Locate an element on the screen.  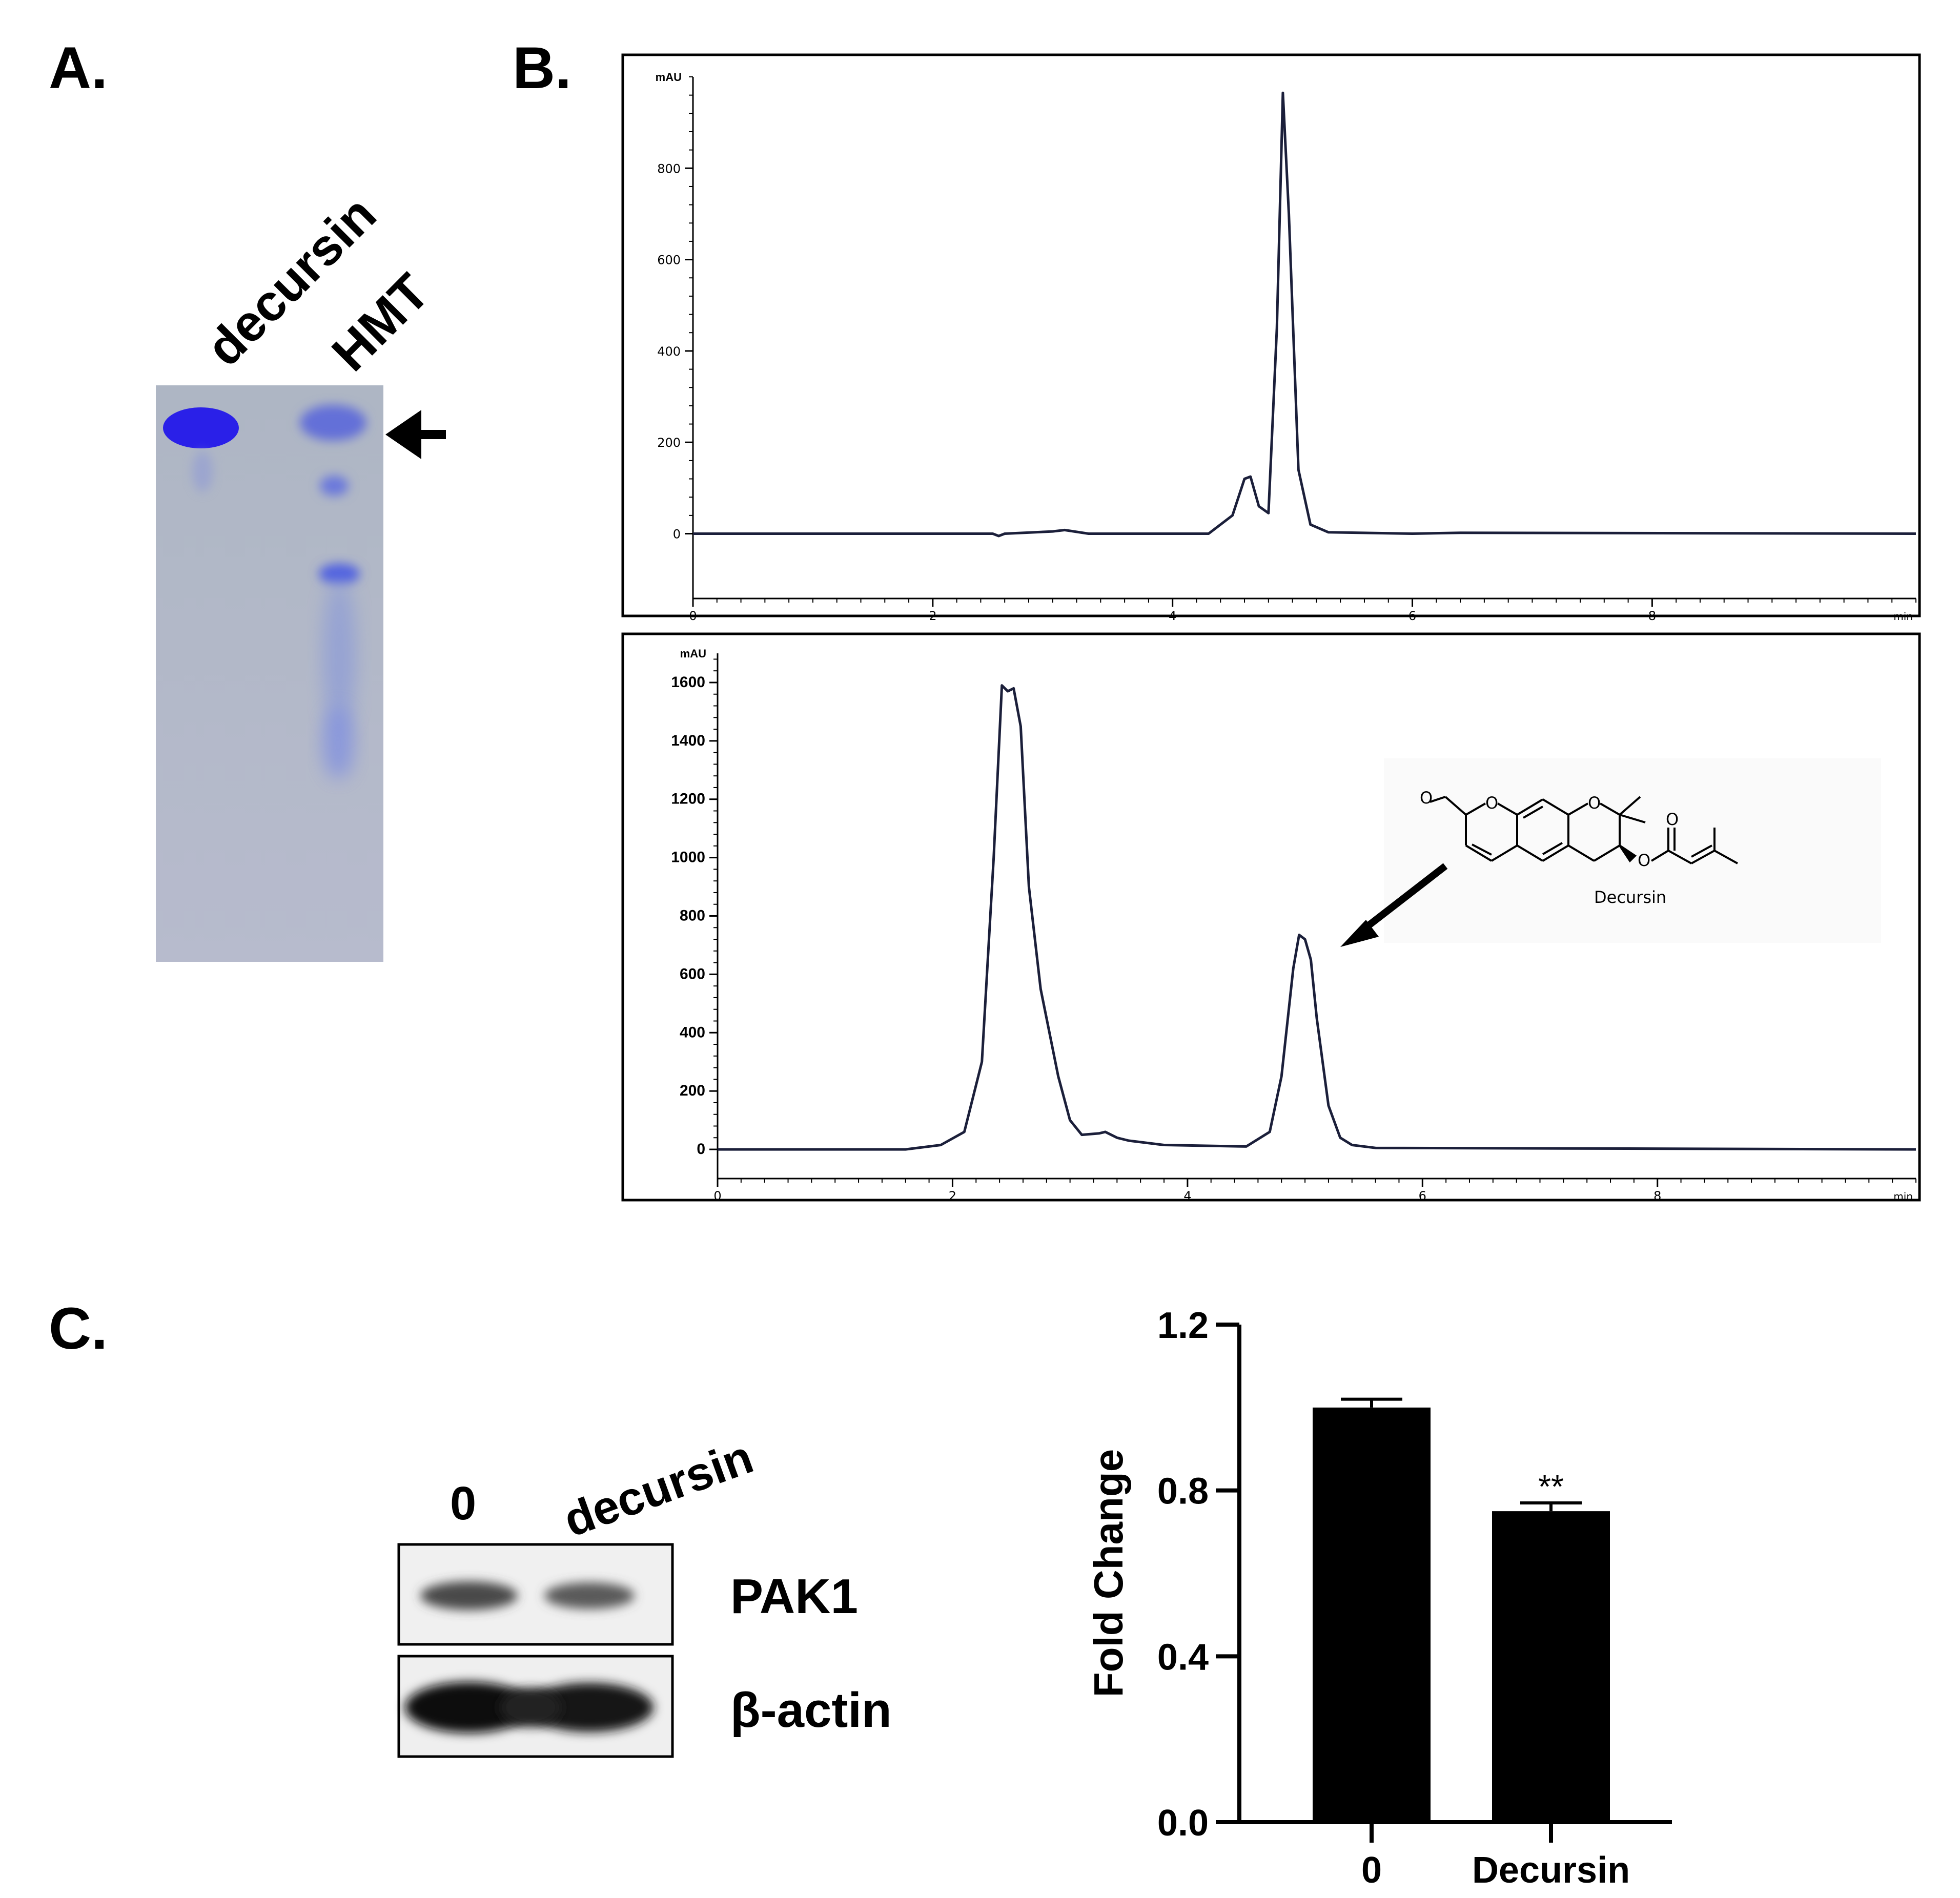
chrom-2-xtick-label: 8 is located at coordinates (1657, 1196).